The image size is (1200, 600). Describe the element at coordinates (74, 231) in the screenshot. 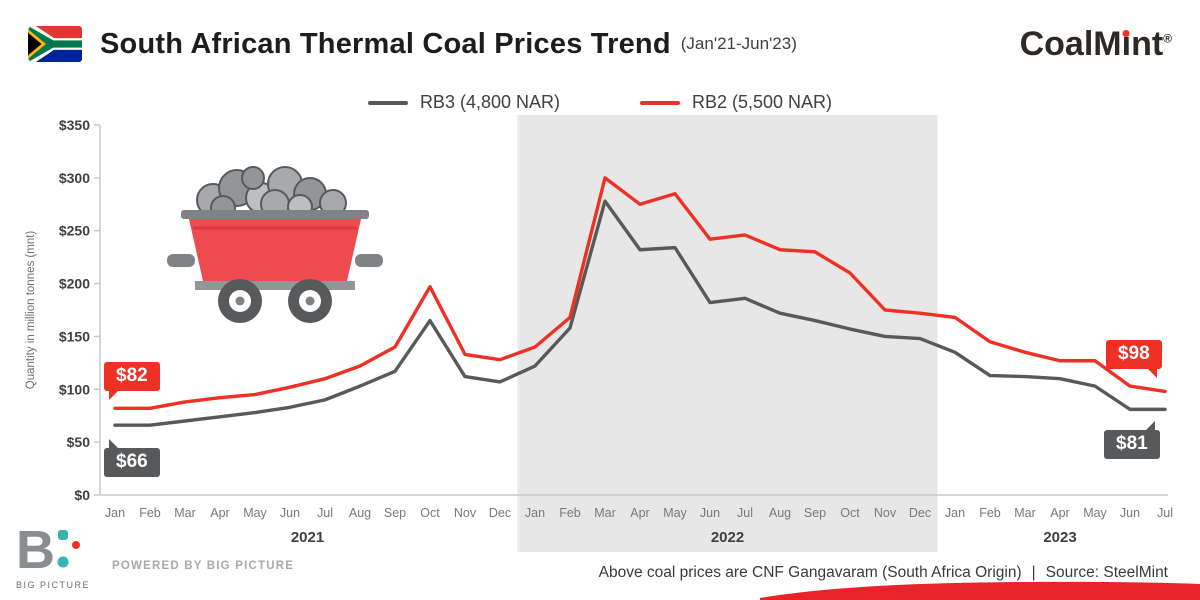

I see `svg-text: $250` at that location.